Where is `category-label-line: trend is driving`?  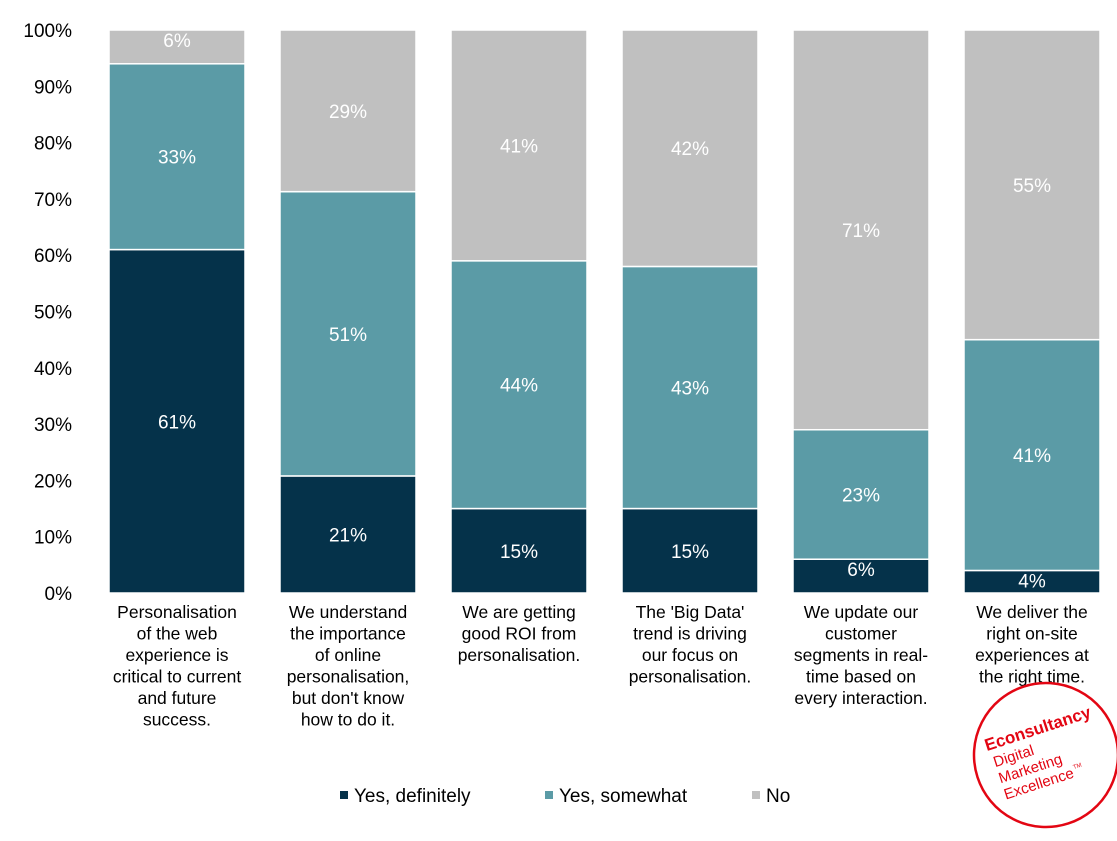 category-label-line: trend is driving is located at coordinates (690, 634).